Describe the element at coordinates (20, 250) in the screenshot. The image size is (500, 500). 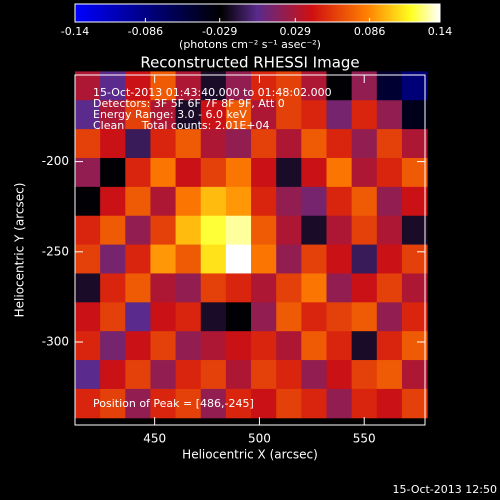
I see `y-axis-label: Heliocentric Y (arcsec)` at that location.